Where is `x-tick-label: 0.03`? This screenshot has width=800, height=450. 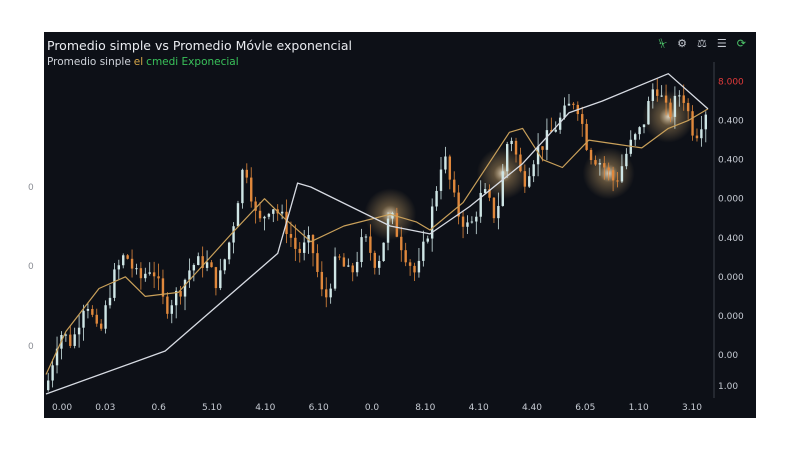
x-tick-label: 0.03 is located at coordinates (105, 408).